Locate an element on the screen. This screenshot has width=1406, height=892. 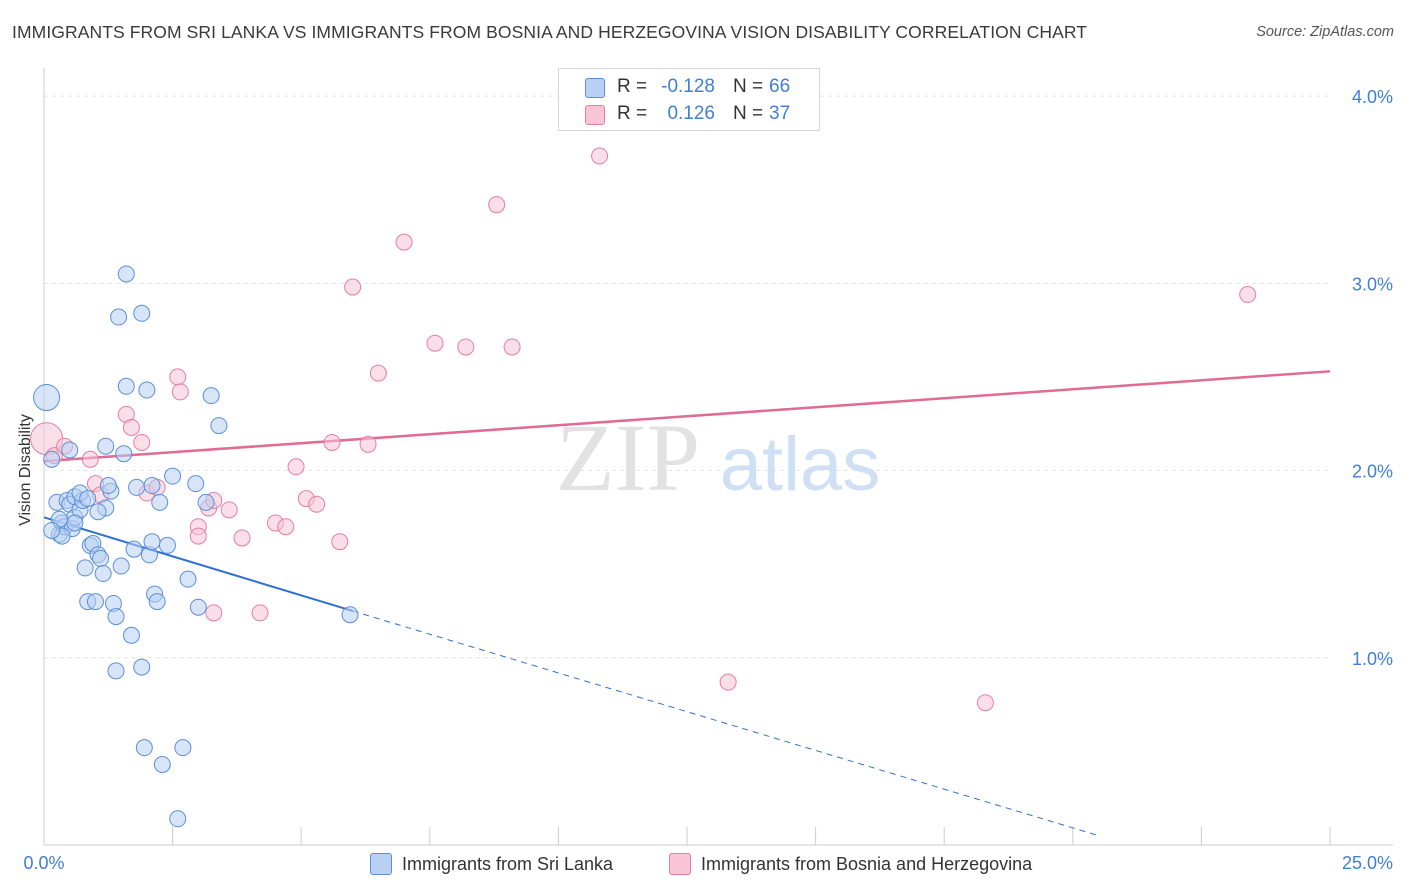
y-axis-label: Vision Disability is located at coordinates (25, 470).